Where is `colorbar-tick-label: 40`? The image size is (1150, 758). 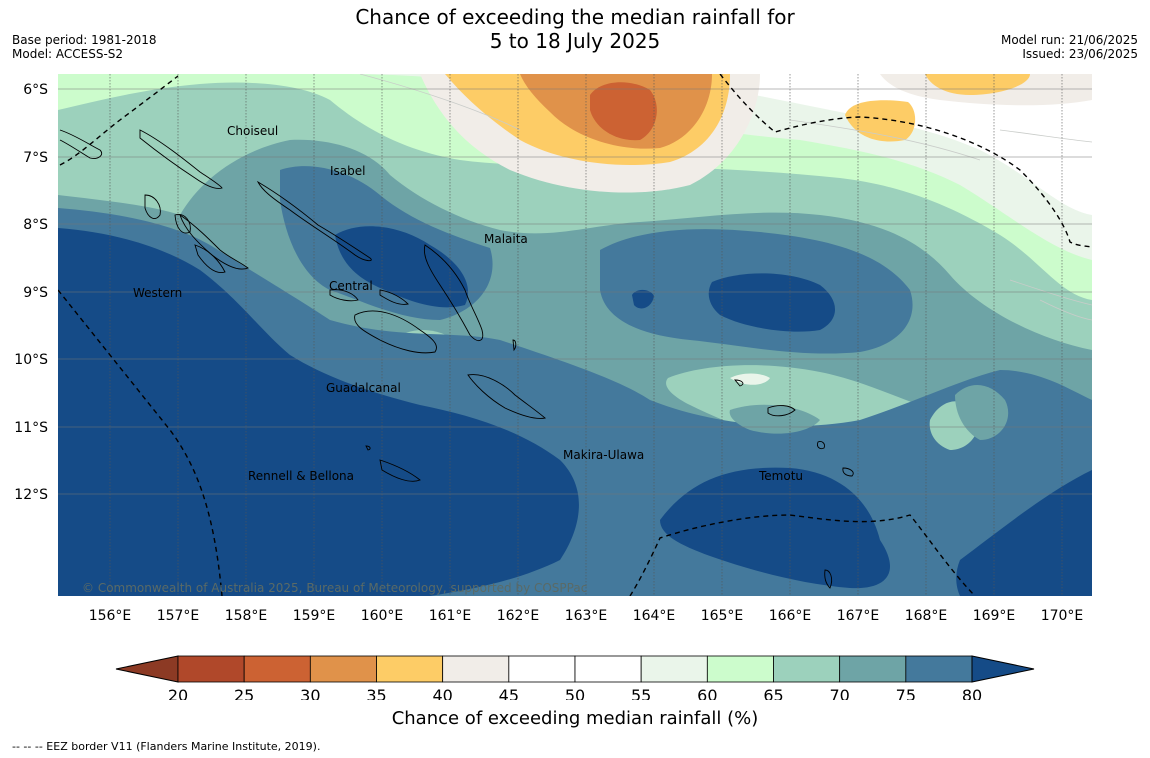 colorbar-tick-label: 40 is located at coordinates (442, 693).